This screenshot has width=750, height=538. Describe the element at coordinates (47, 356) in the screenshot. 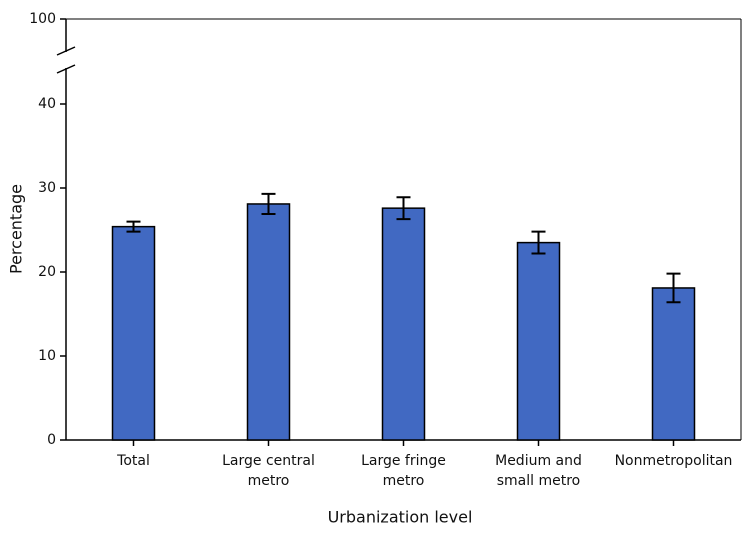

I see `y-tick-label: 10` at that location.